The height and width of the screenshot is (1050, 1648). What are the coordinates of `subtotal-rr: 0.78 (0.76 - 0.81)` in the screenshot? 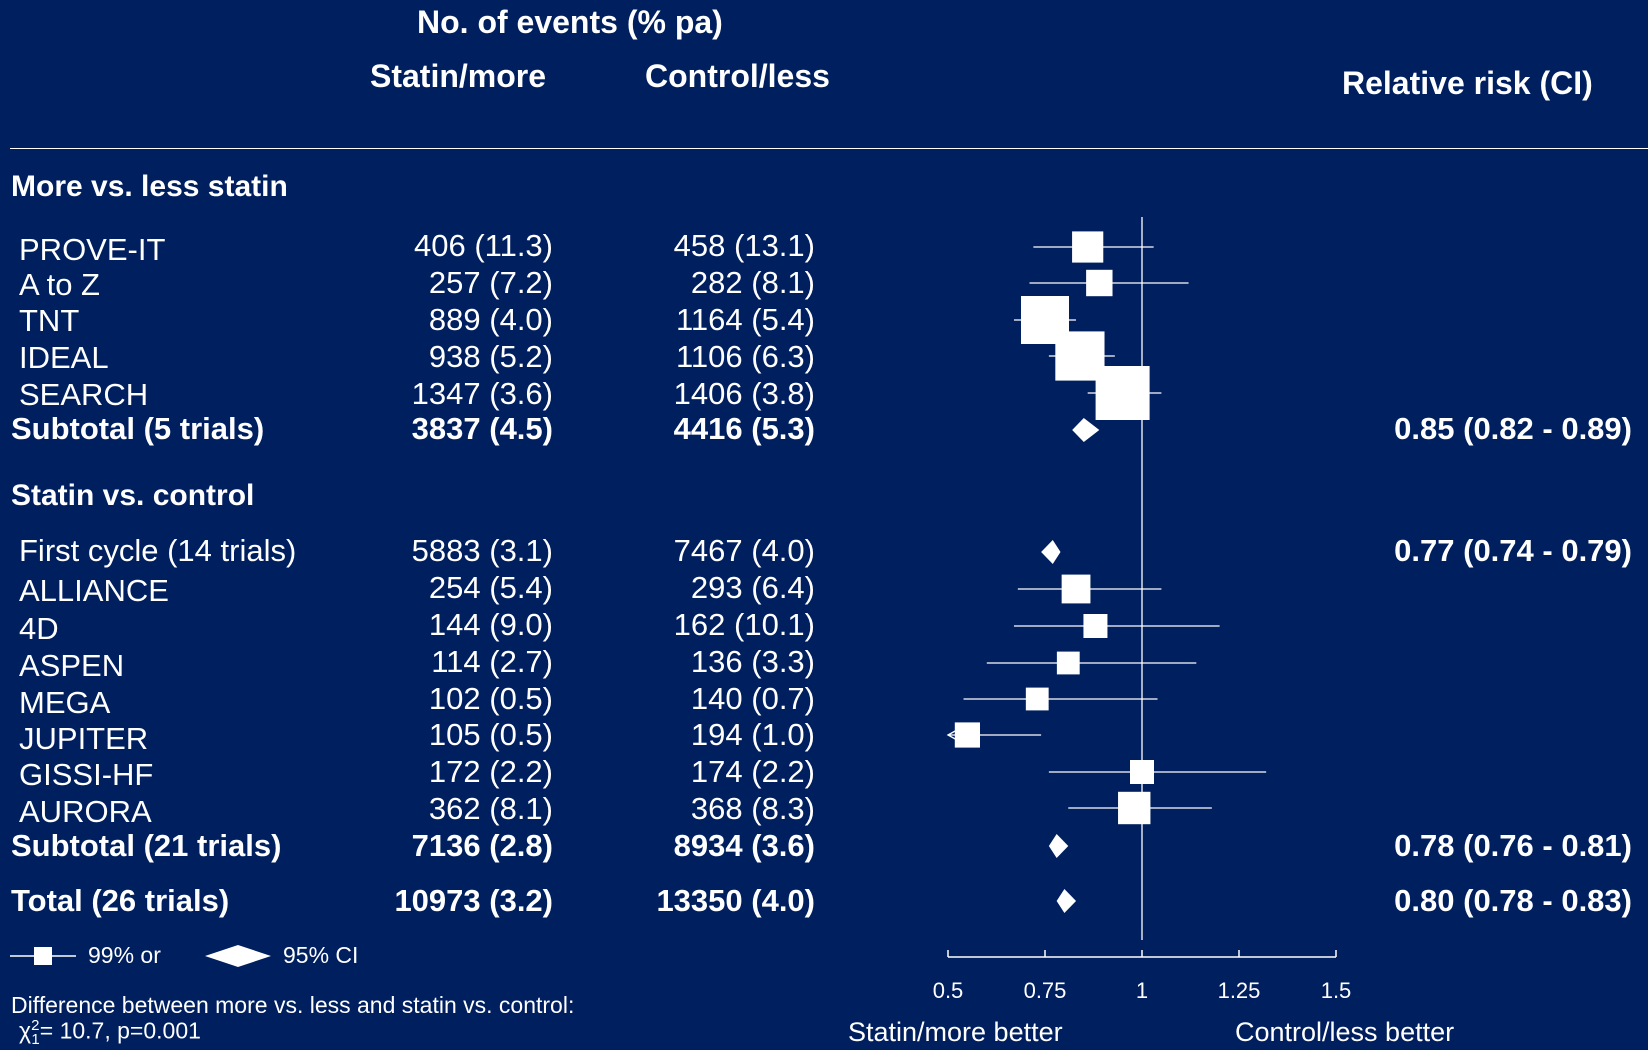 It's located at (1513, 845).